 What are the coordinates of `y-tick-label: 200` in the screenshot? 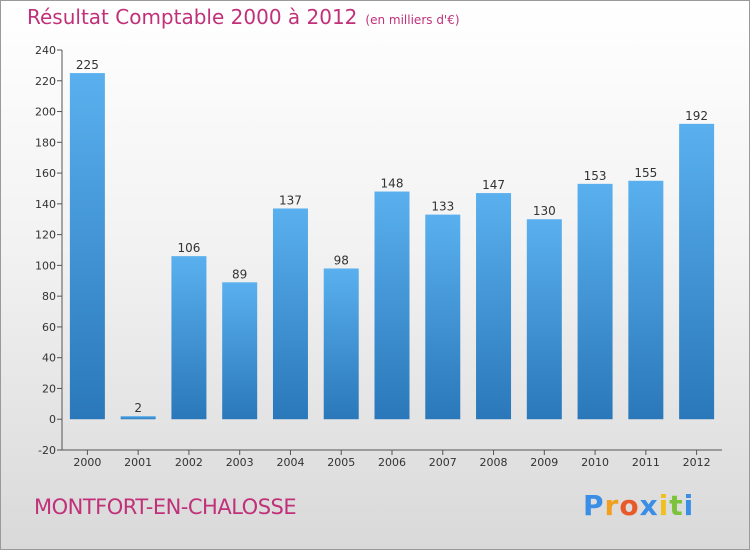 It's located at (45, 112).